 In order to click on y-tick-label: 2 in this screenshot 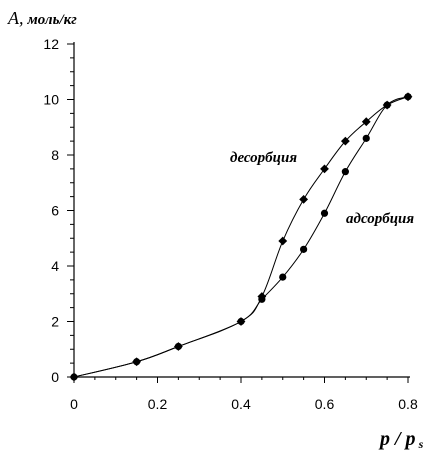, I will do `click(55, 322)`.